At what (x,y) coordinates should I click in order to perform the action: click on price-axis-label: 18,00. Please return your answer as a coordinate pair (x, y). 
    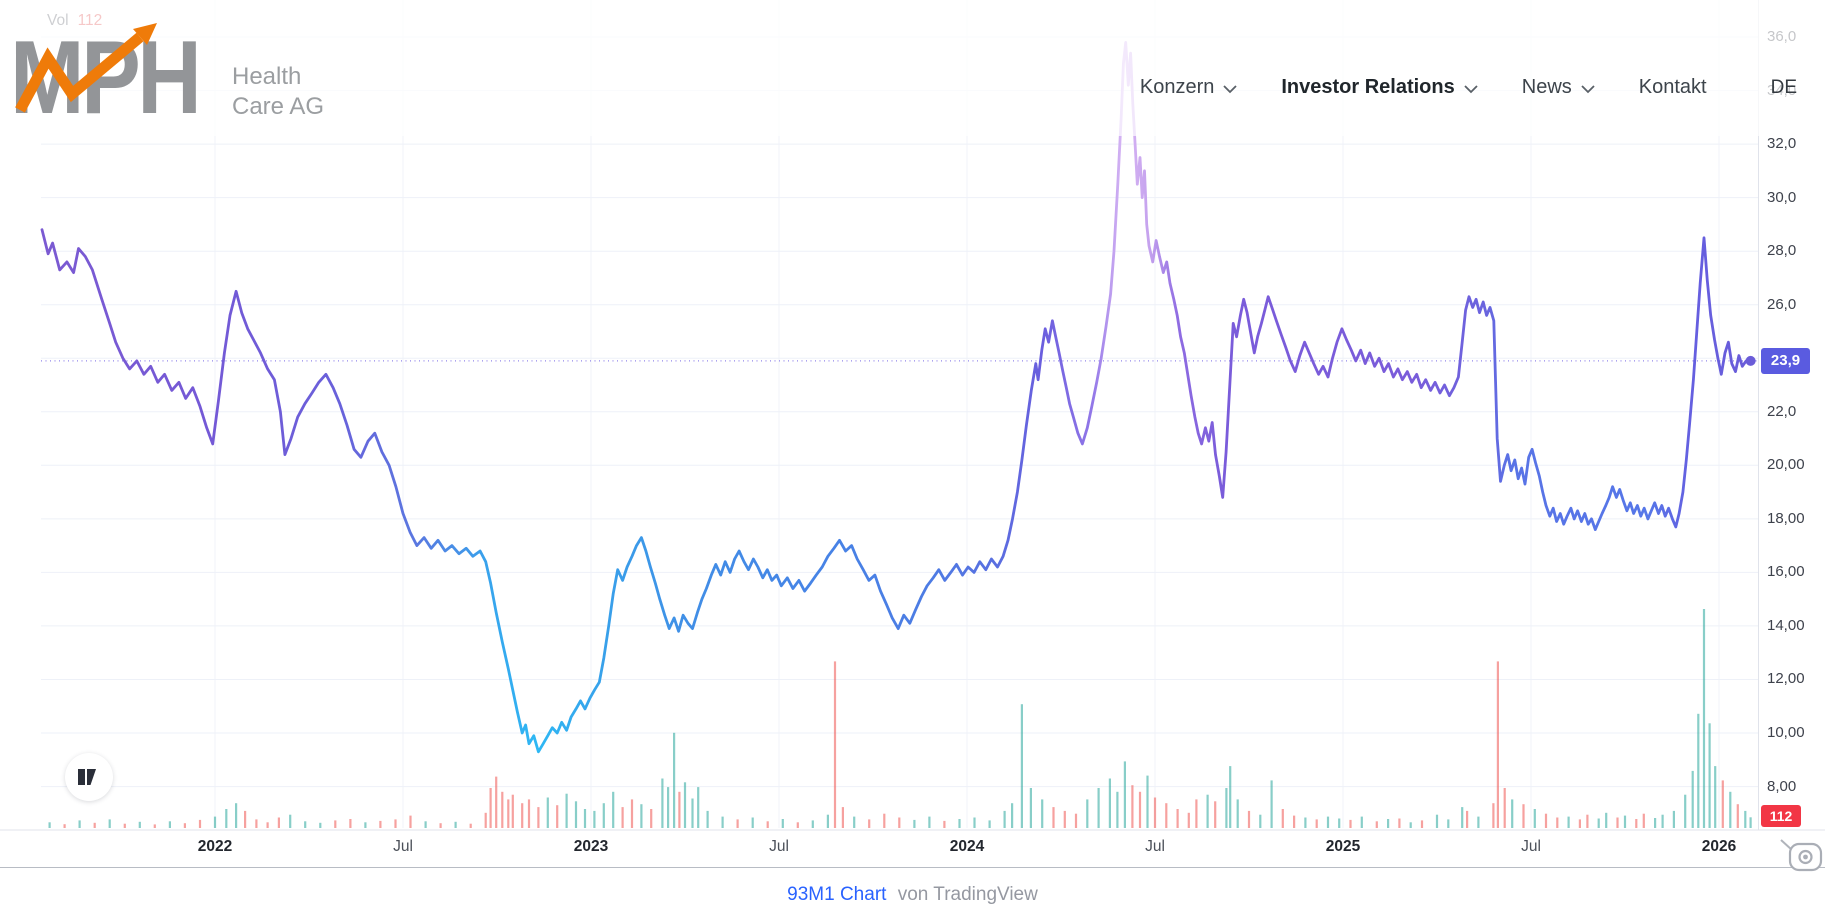
    Looking at the image, I should click on (1786, 518).